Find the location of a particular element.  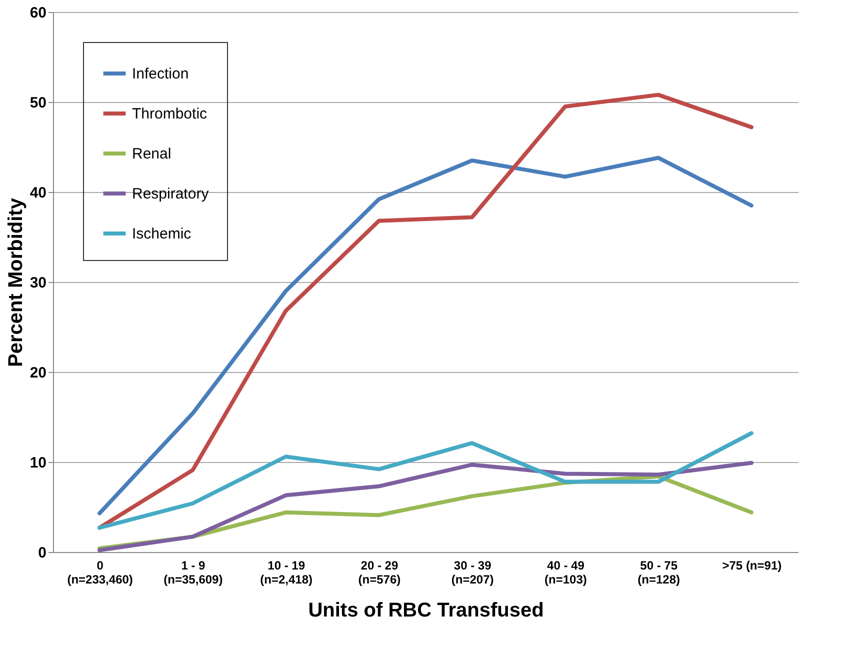

x-axis-title: Units of RBC Transfused is located at coordinates (426, 611).